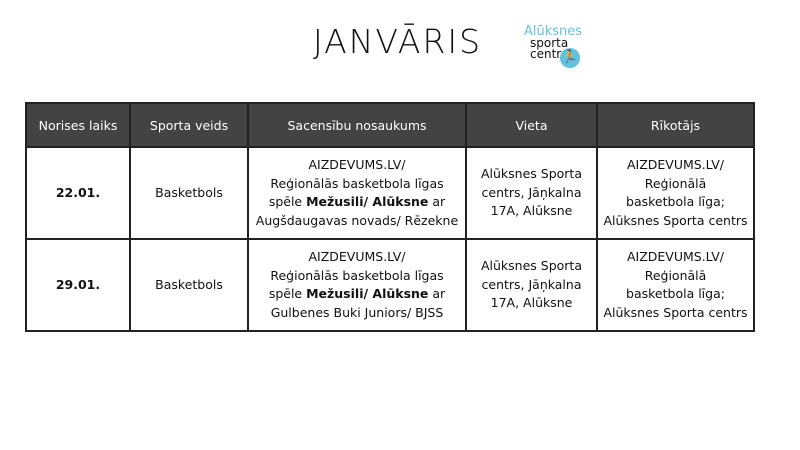  Describe the element at coordinates (398, 41) in the screenshot. I see `page-title: JANVĀRIS` at that location.